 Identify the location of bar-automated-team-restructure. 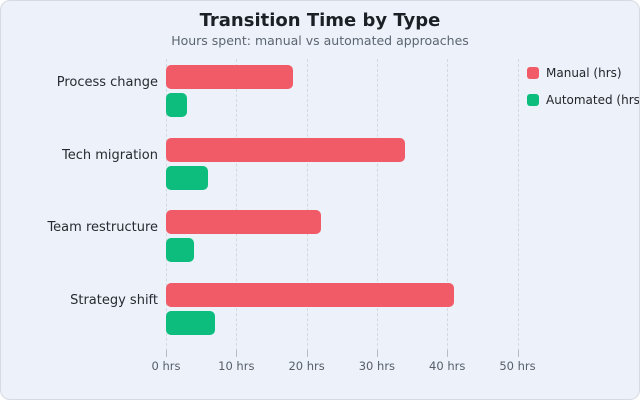
(180, 250).